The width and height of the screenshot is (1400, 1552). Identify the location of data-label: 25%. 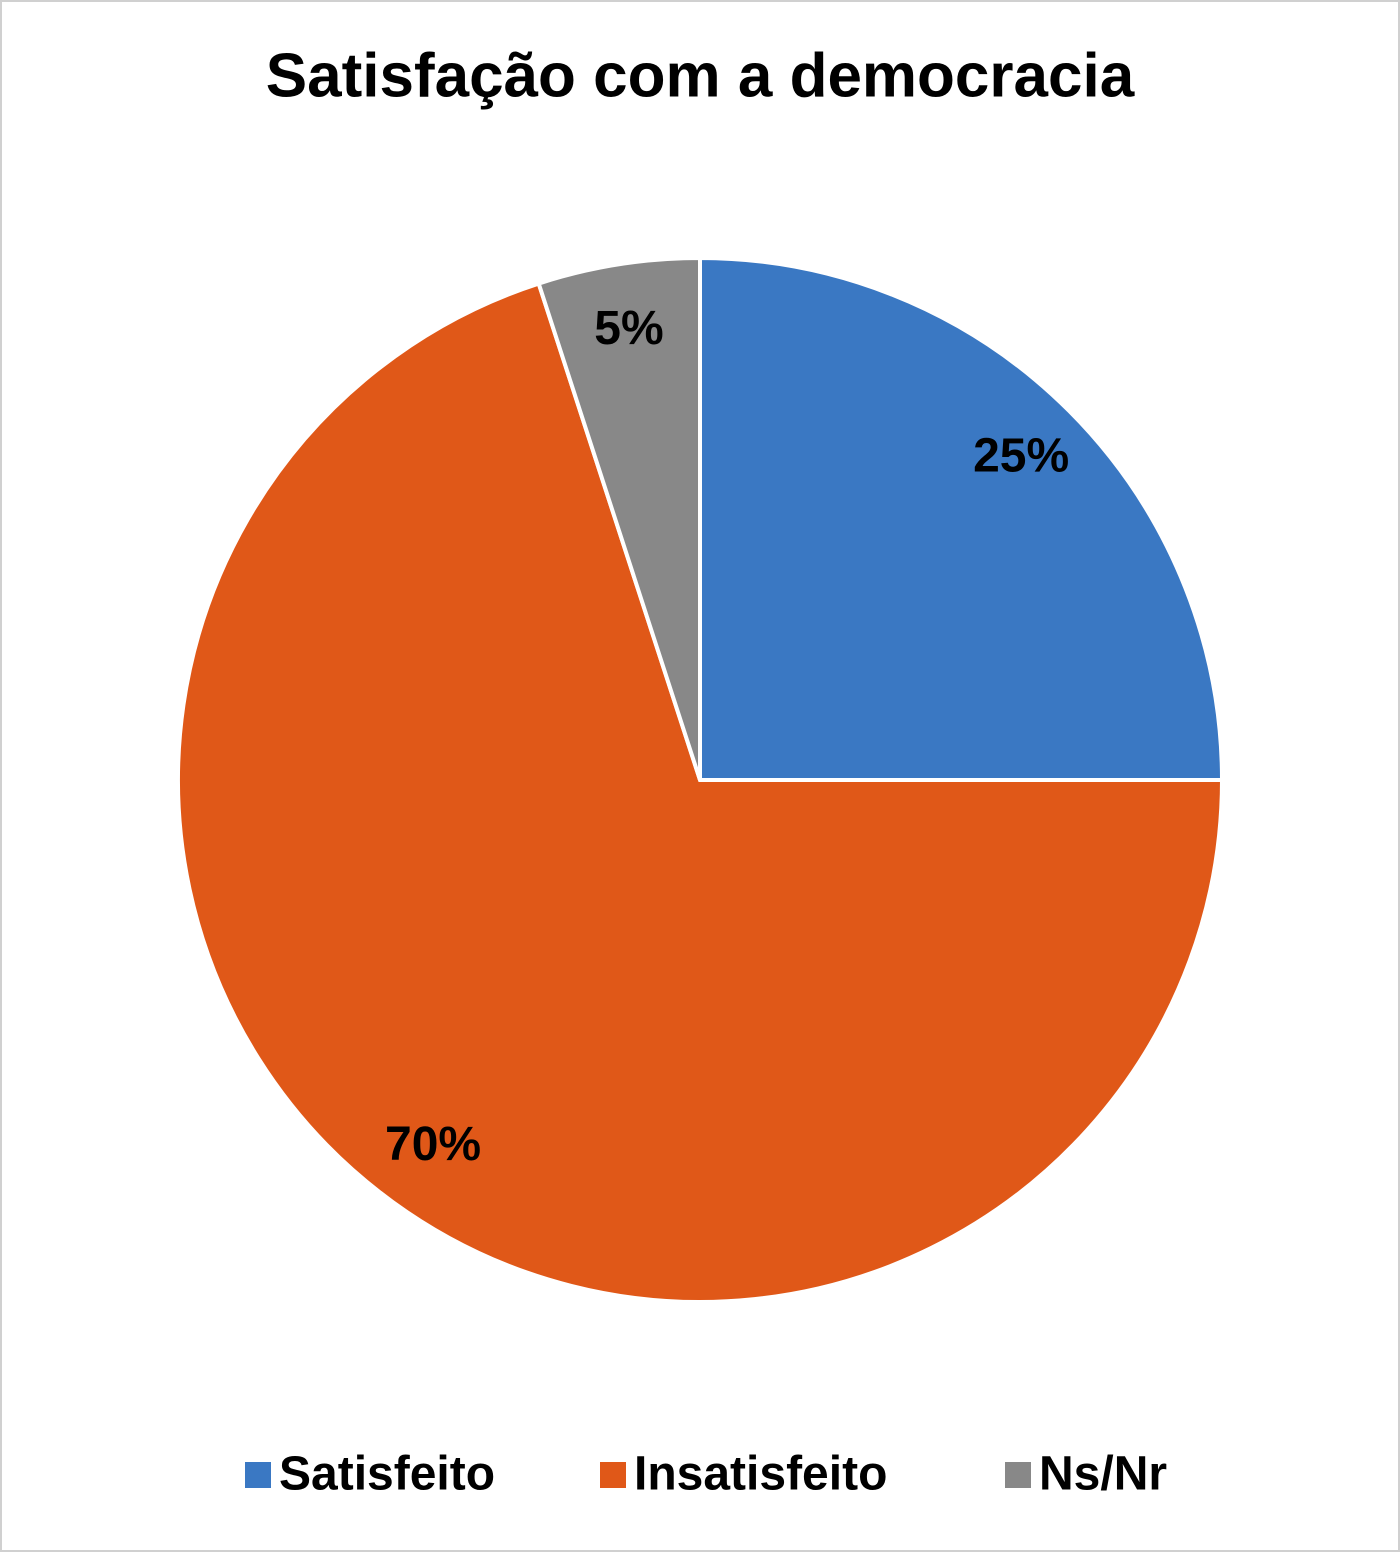
(1021, 456).